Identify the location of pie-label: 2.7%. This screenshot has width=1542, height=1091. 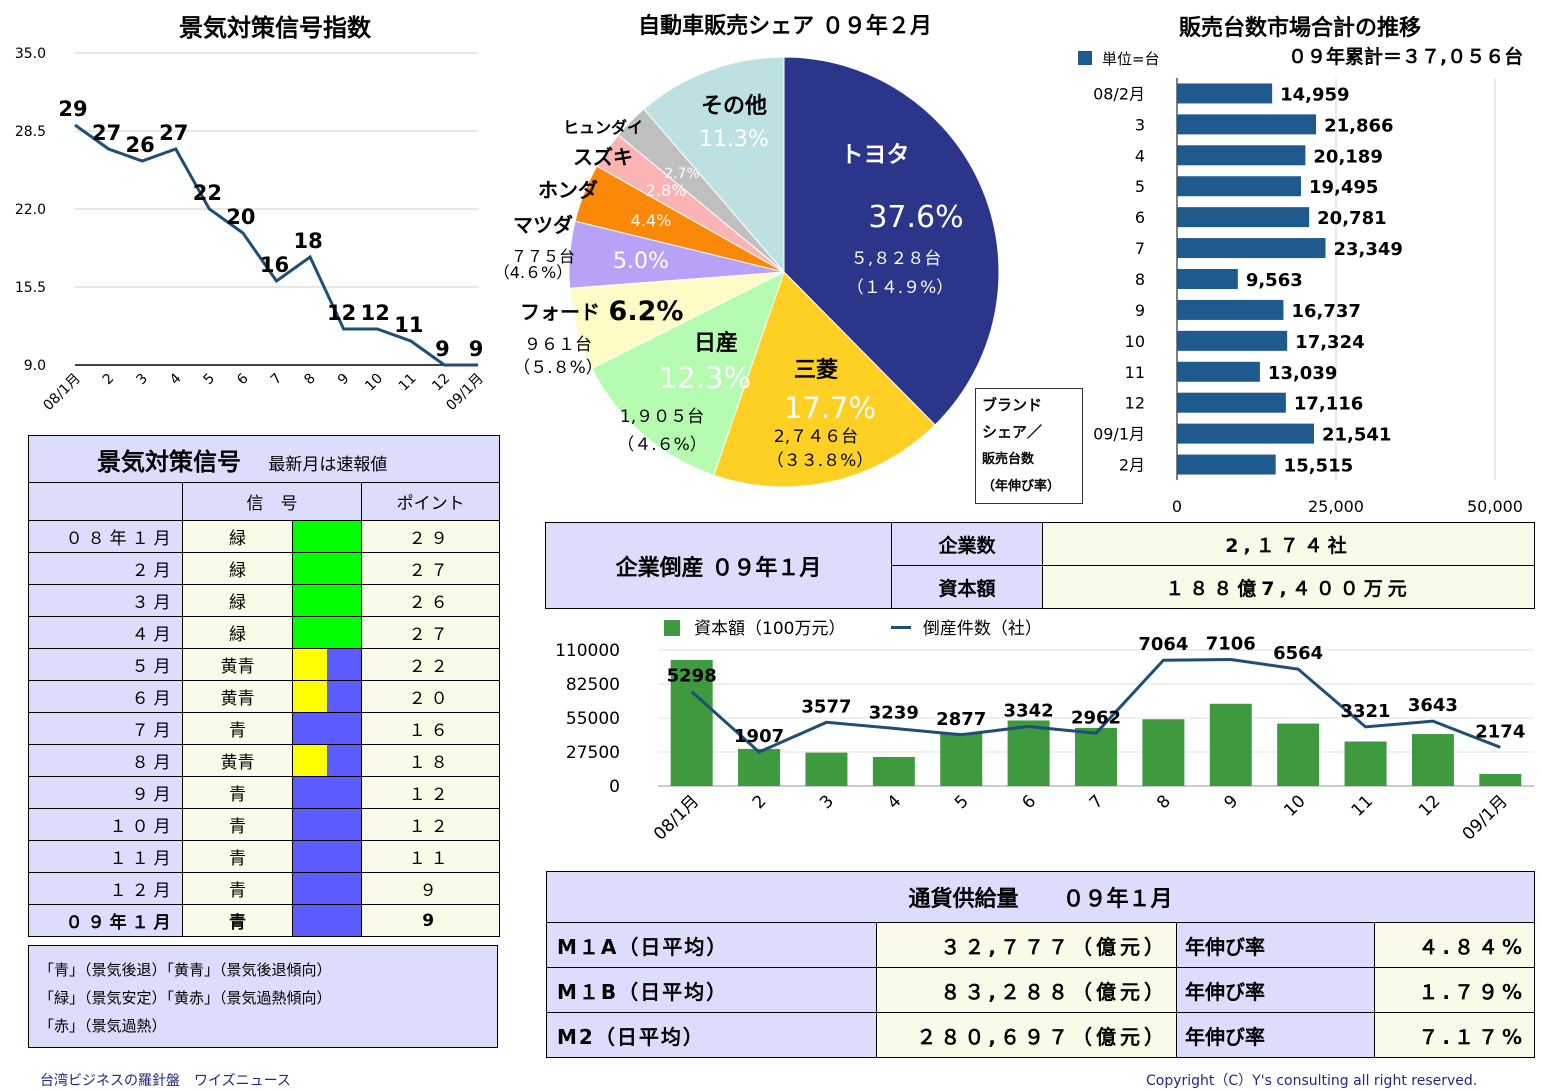
(682, 174).